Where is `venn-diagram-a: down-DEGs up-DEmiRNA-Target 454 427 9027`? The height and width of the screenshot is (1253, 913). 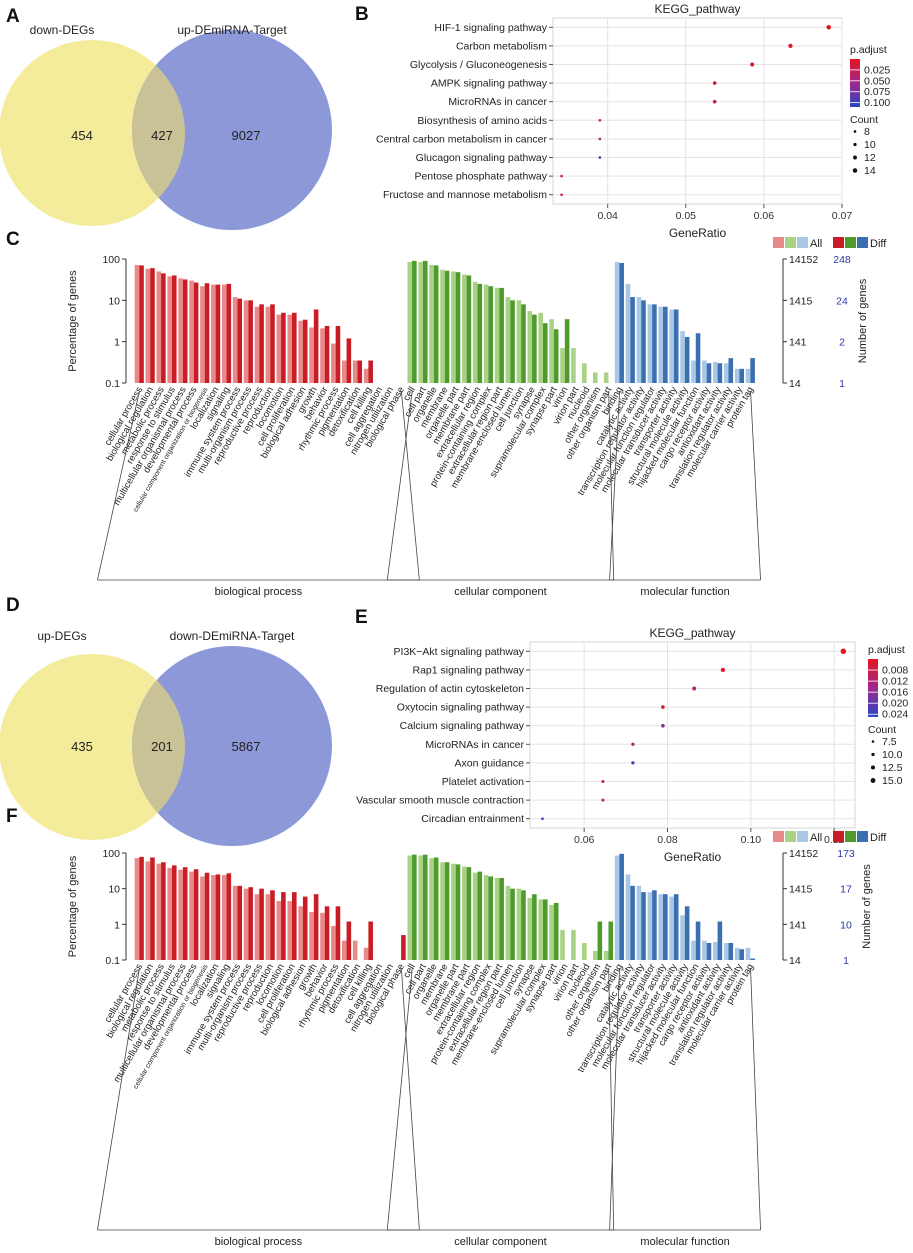
venn-diagram-a: down-DEGs up-DEmiRNA-Target 454 427 9027 is located at coordinates (166, 126).